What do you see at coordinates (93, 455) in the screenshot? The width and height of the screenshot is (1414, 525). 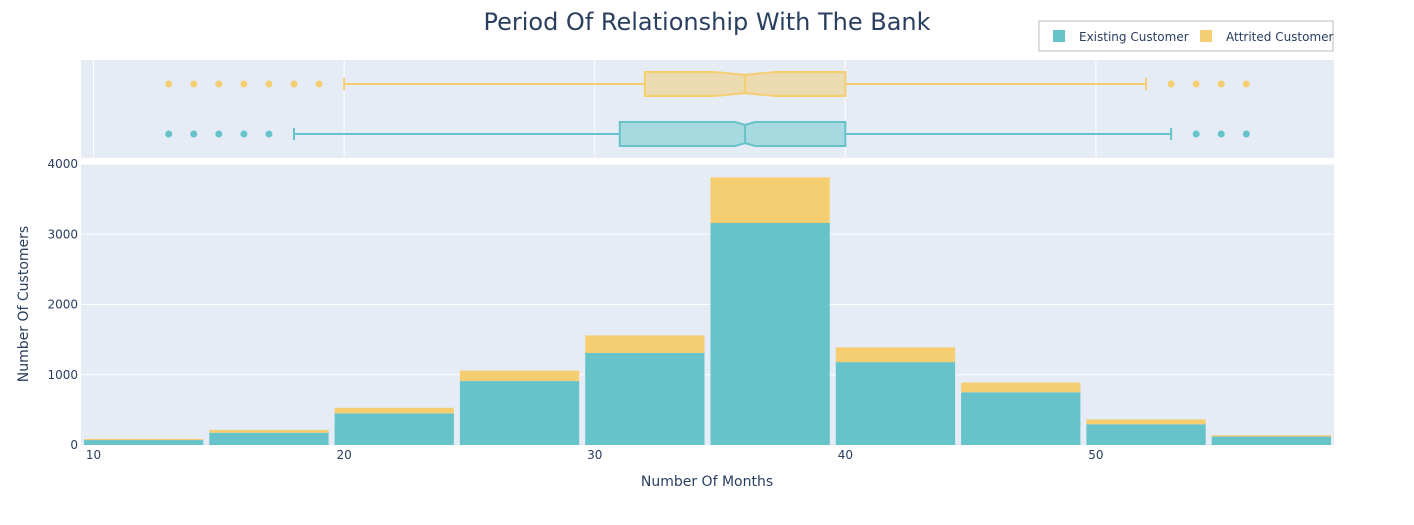 I see `x-tick-label: 10` at bounding box center [93, 455].